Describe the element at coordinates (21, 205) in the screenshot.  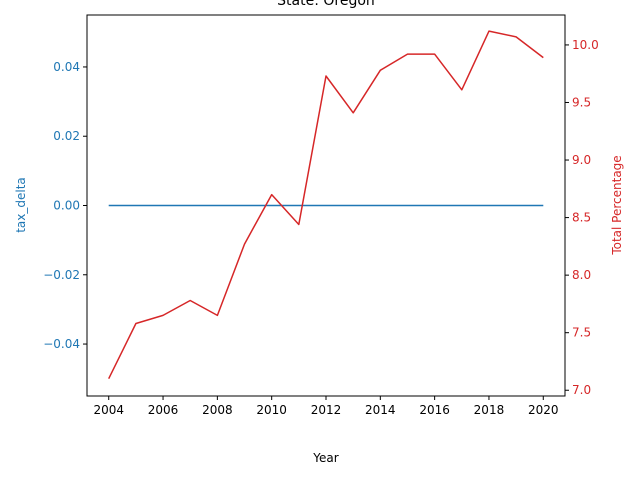
I see `left-y-axis-label: tax_delta` at that location.